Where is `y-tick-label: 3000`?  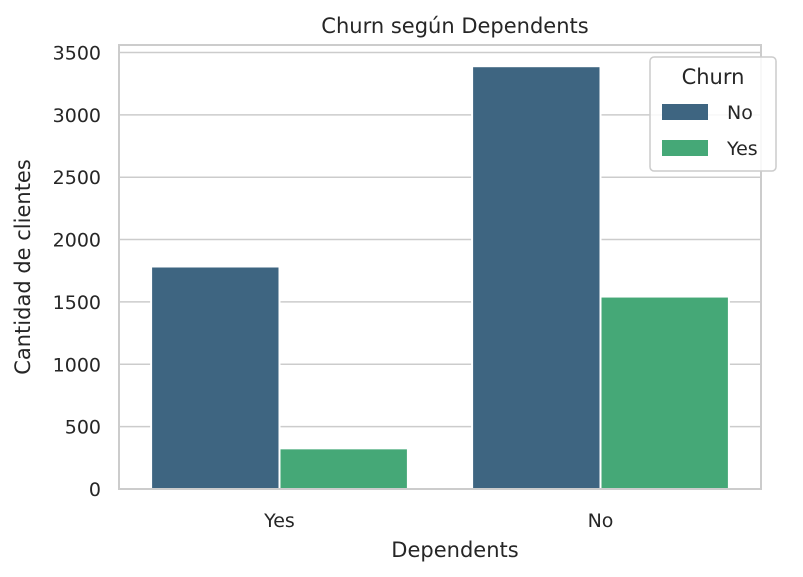 y-tick-label: 3000 is located at coordinates (77, 116).